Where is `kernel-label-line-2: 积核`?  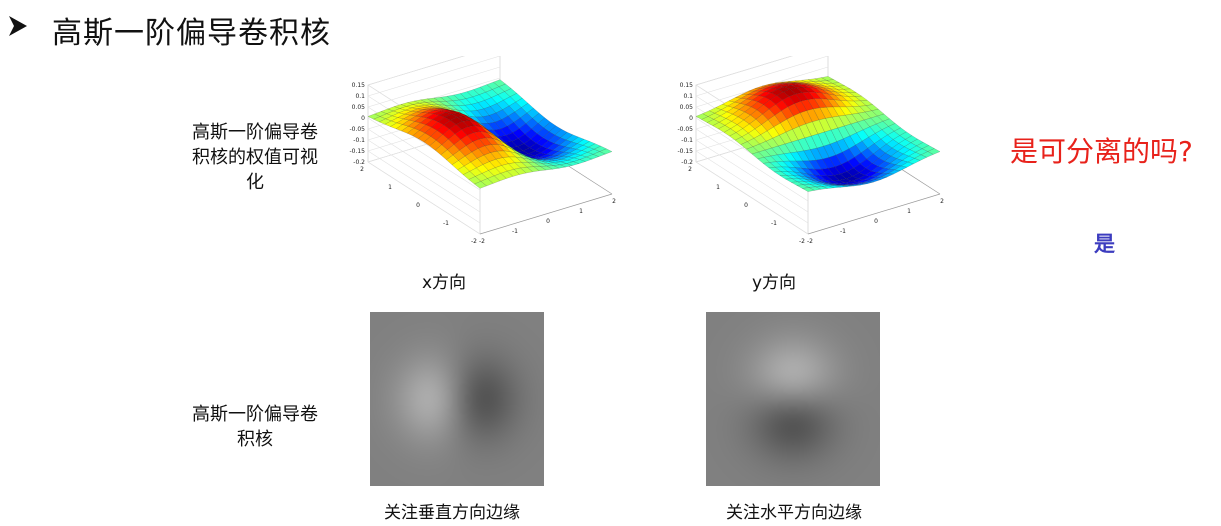
kernel-label-line-2: 积核 is located at coordinates (255, 439).